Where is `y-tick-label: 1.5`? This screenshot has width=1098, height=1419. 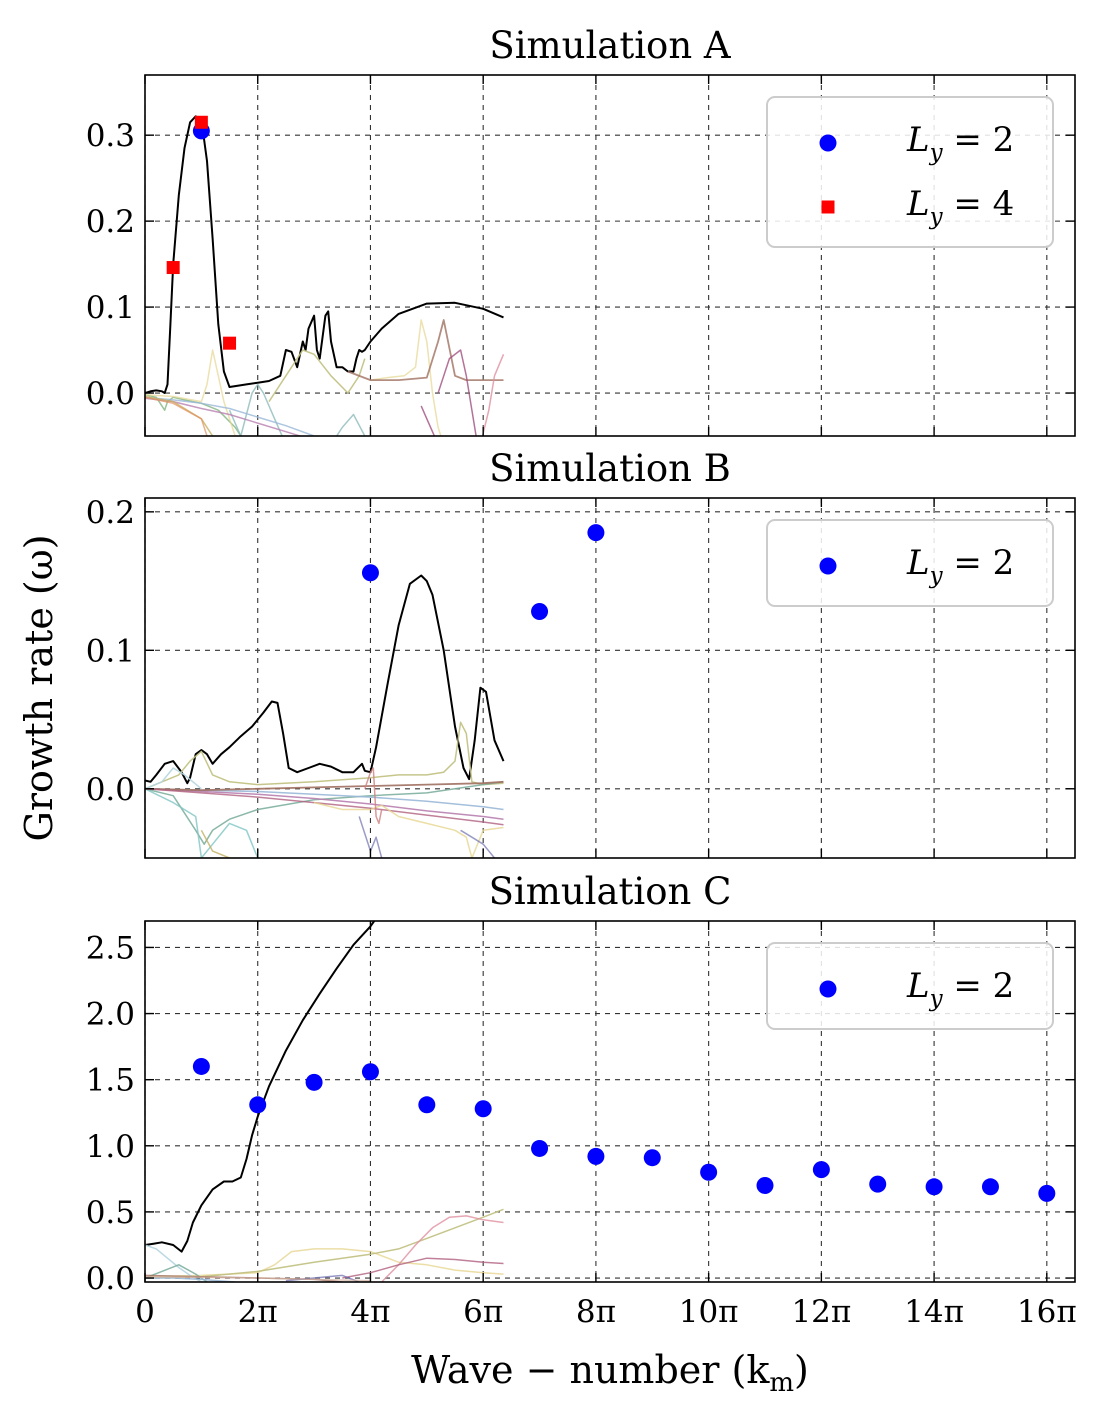 y-tick-label: 1.5 is located at coordinates (110, 1081).